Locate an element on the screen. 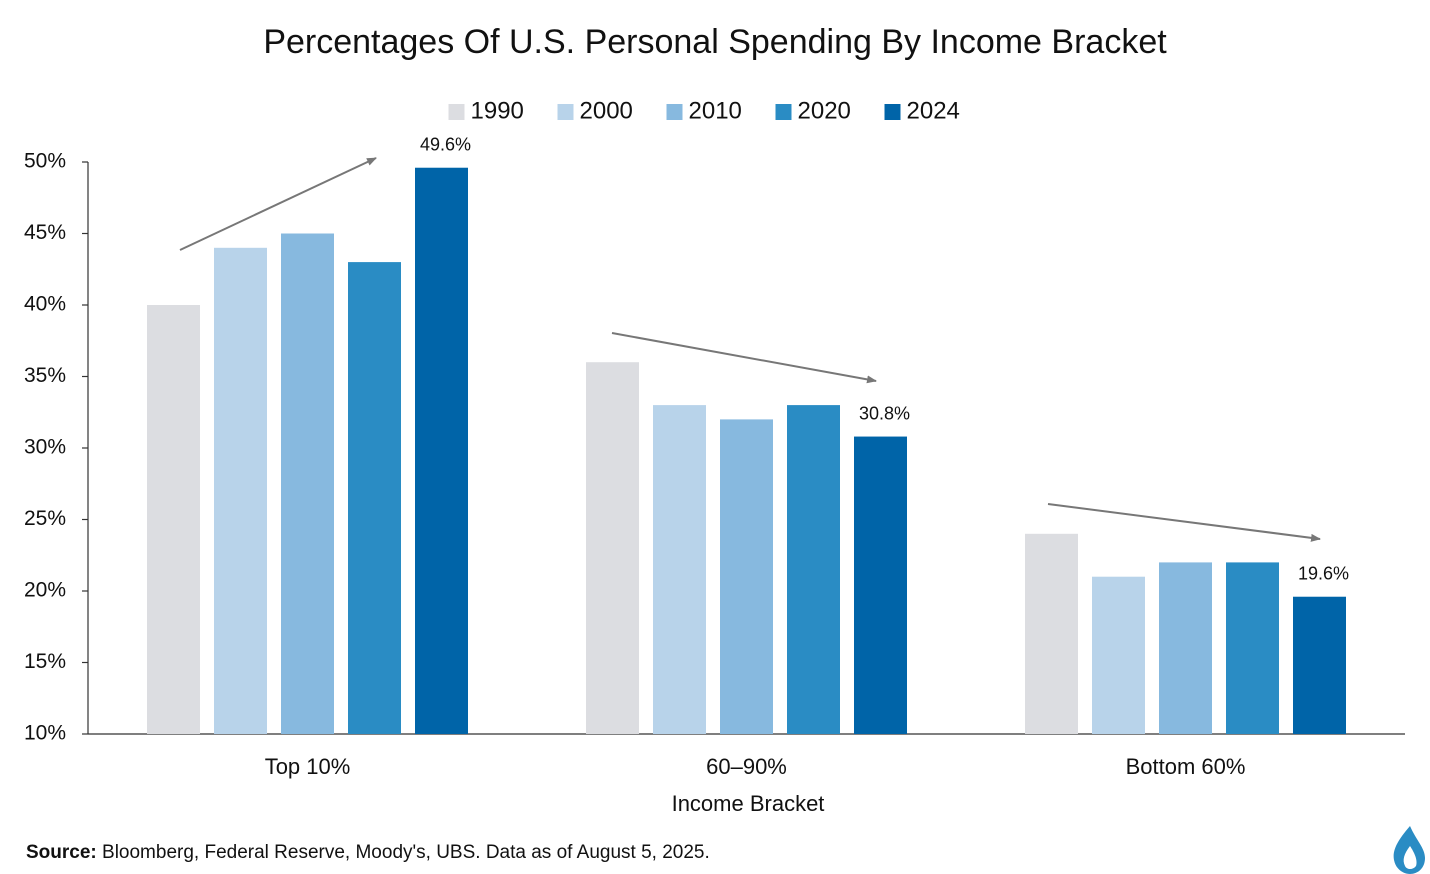 This screenshot has height=874, width=1430. legend-label: 2024 is located at coordinates (933, 110).